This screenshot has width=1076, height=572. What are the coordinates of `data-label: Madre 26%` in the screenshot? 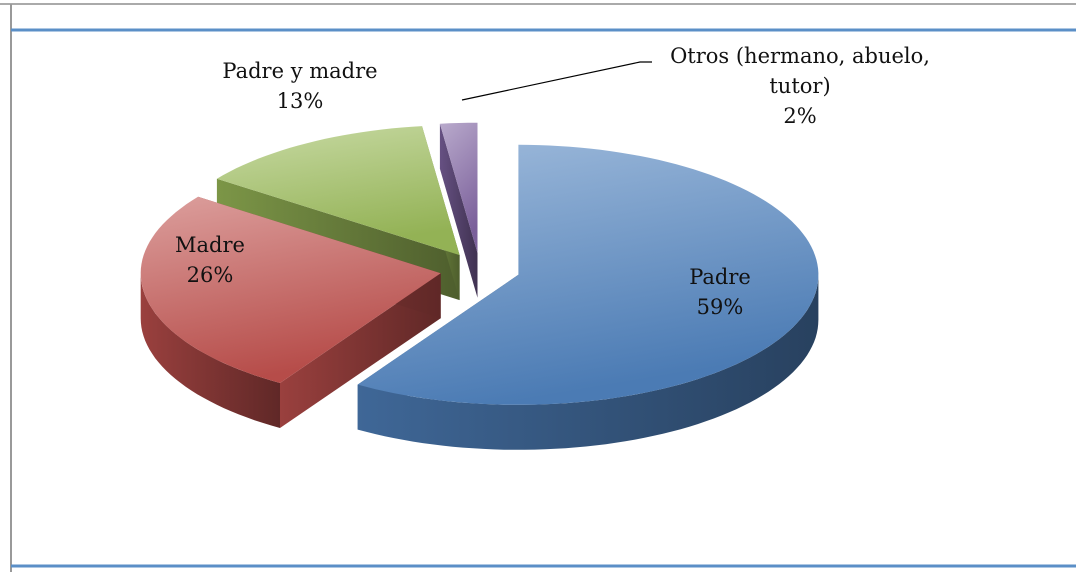 It's located at (210, 260).